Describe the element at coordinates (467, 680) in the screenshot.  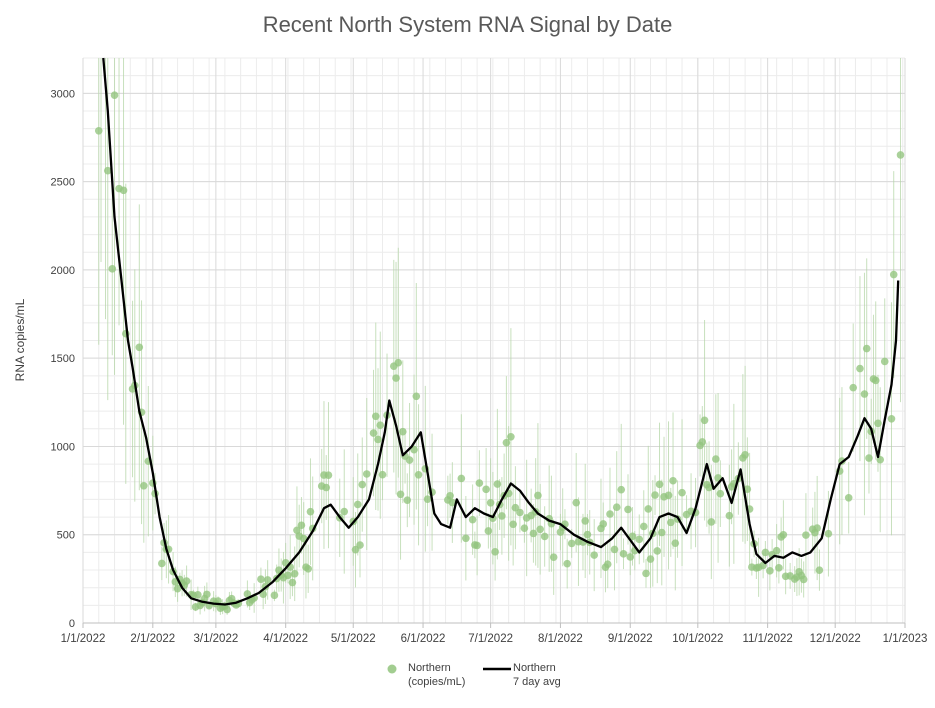
I see `legend: Northern (copies/mL) Northern 7 day avg` at that location.